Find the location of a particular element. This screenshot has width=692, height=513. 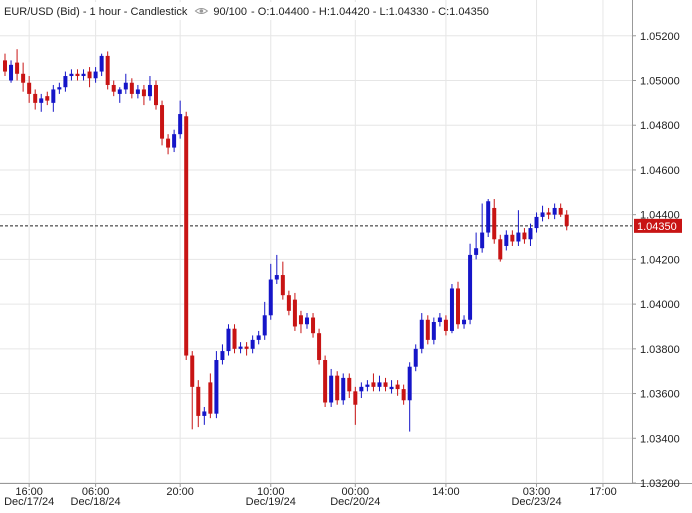

x-date-label: Dec/17/24 is located at coordinates (29, 502).